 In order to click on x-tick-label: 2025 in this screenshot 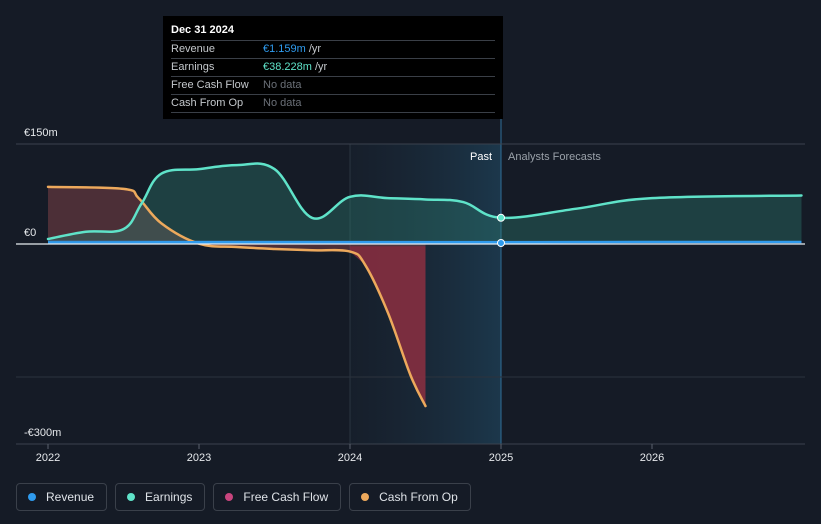, I will do `click(501, 458)`.